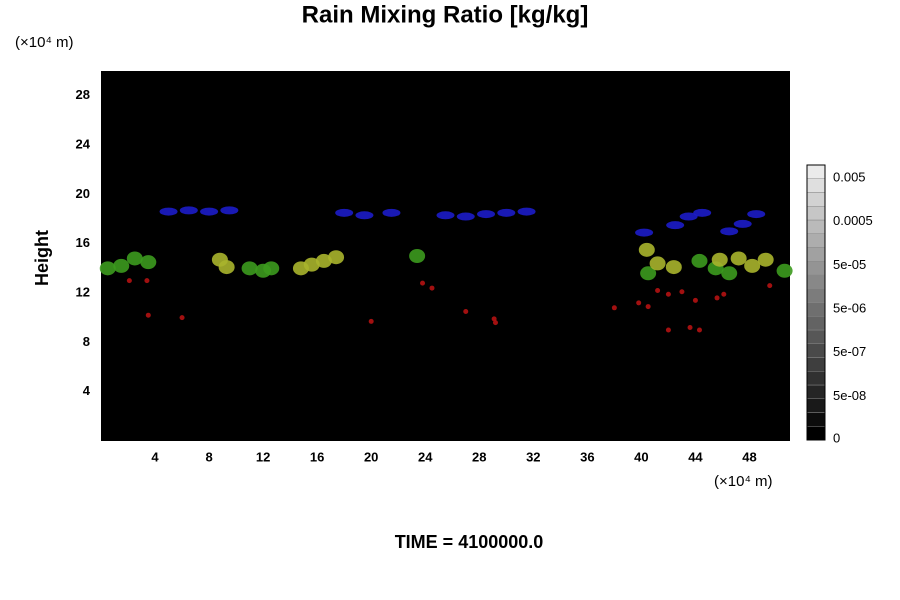 This screenshot has height=600, width=900. Describe the element at coordinates (83, 291) in the screenshot. I see `y-tick-label: 12` at that location.